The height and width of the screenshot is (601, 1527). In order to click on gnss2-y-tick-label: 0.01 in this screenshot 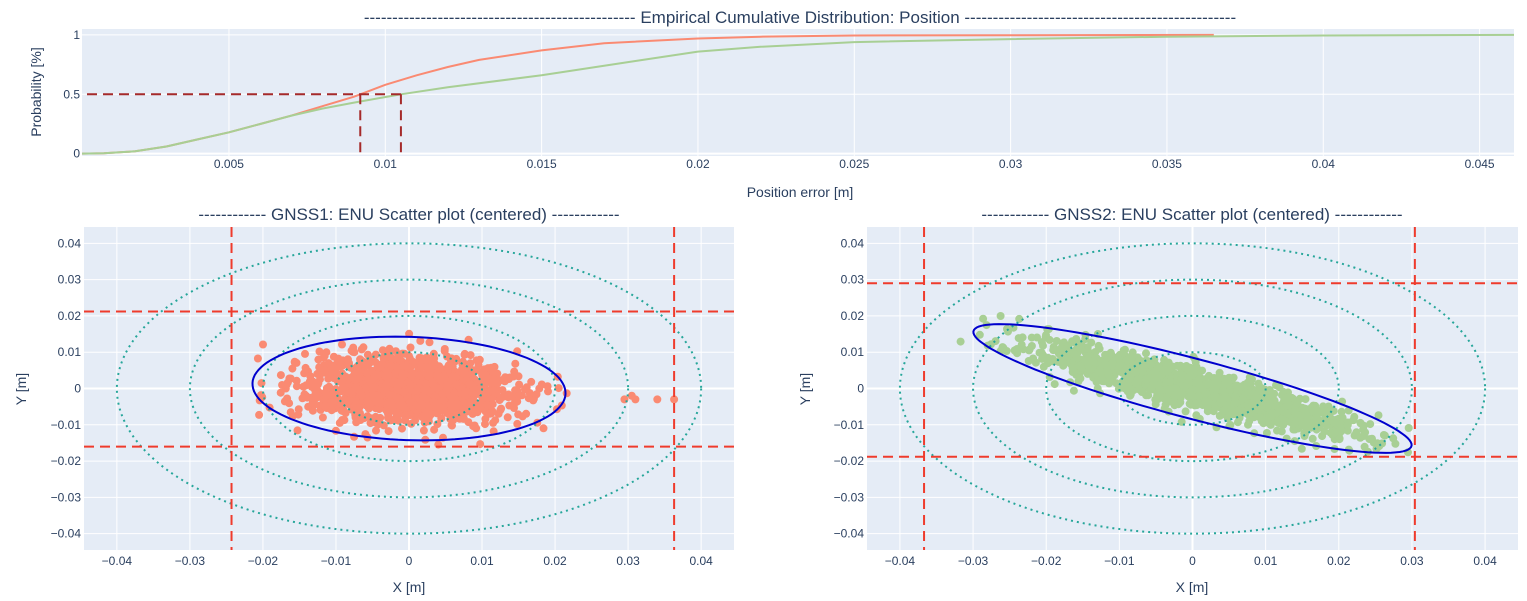, I will do `click(853, 352)`.